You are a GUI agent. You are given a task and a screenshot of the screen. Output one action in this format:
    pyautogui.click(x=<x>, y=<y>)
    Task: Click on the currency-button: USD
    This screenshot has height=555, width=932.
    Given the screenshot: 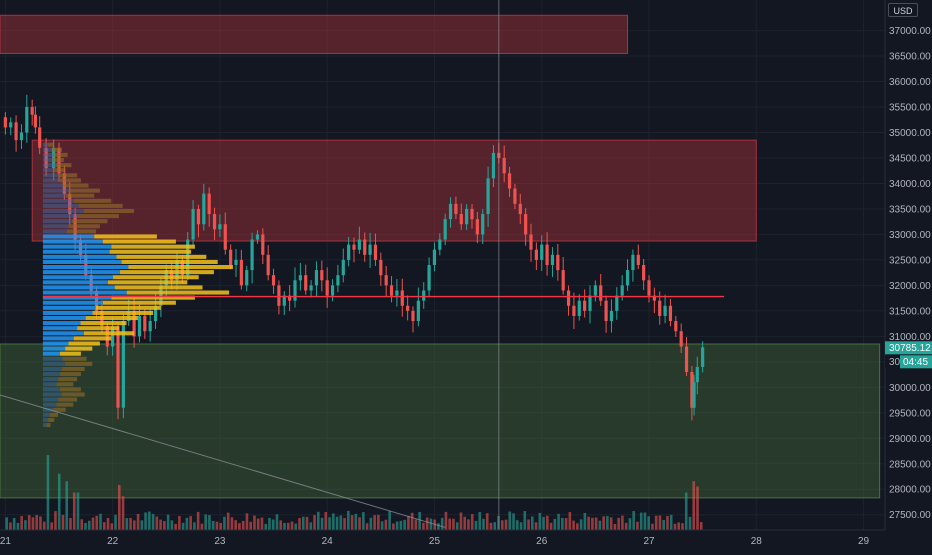 What is the action you would take?
    pyautogui.click(x=903, y=10)
    